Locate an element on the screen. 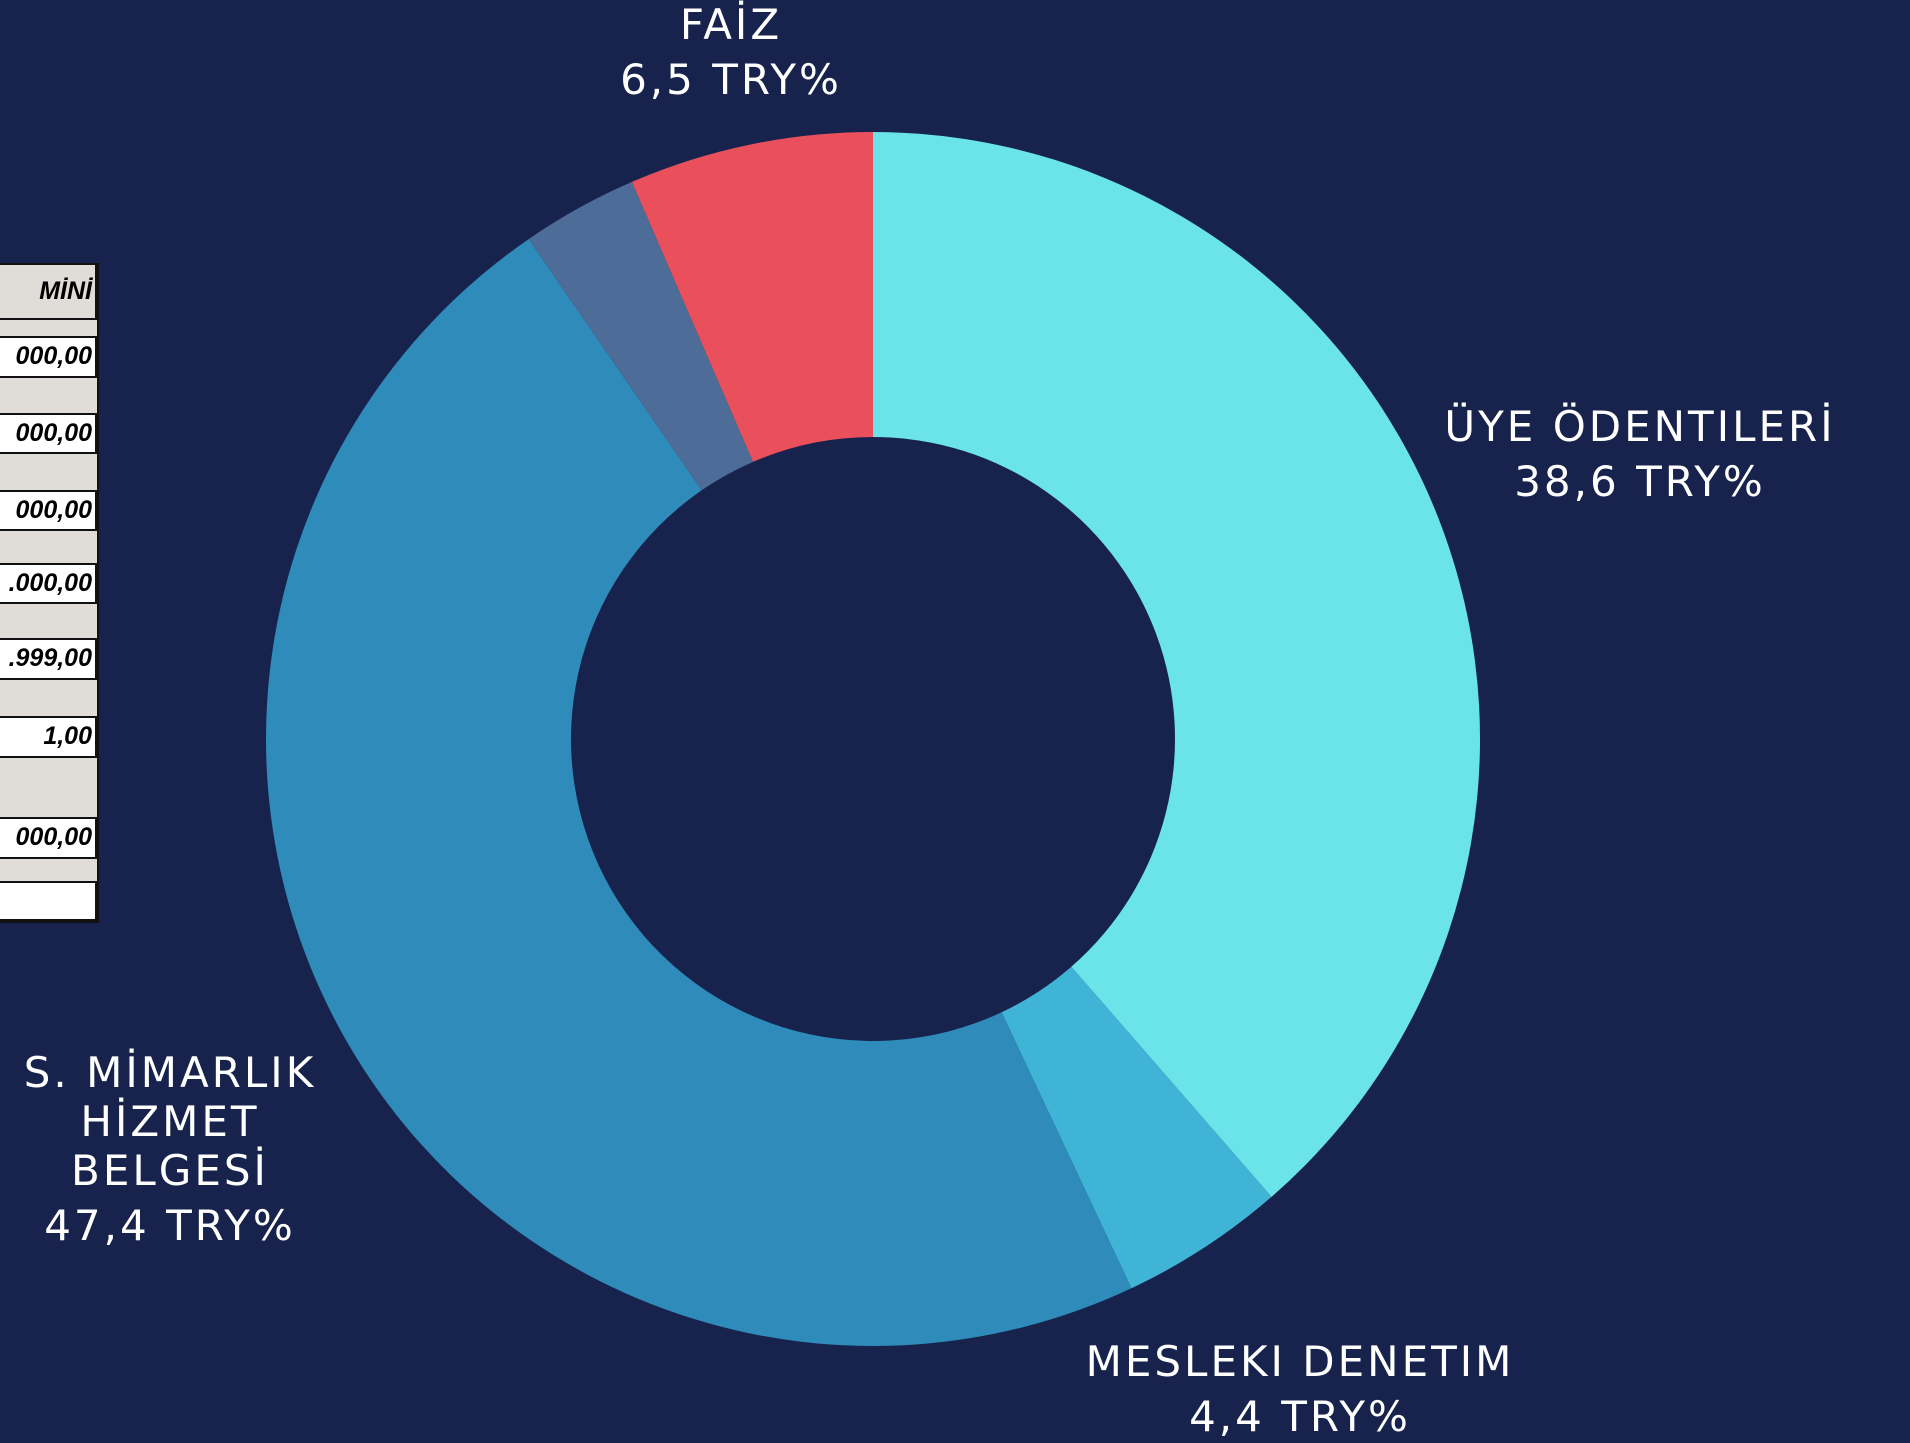 The image size is (1910, 1443). slice-name: S. MİMARLIK HİZMET BELGESİ is located at coordinates (170, 1121).